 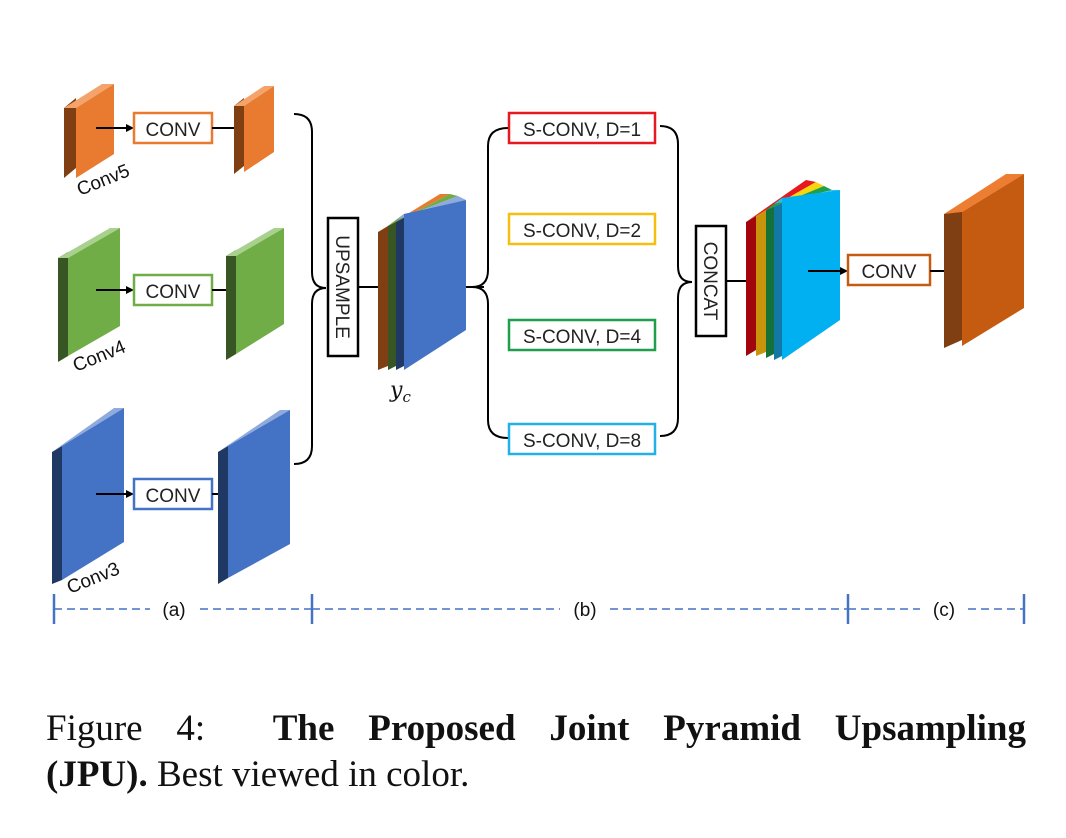 I want to click on conv4-conv-box, so click(x=173, y=290).